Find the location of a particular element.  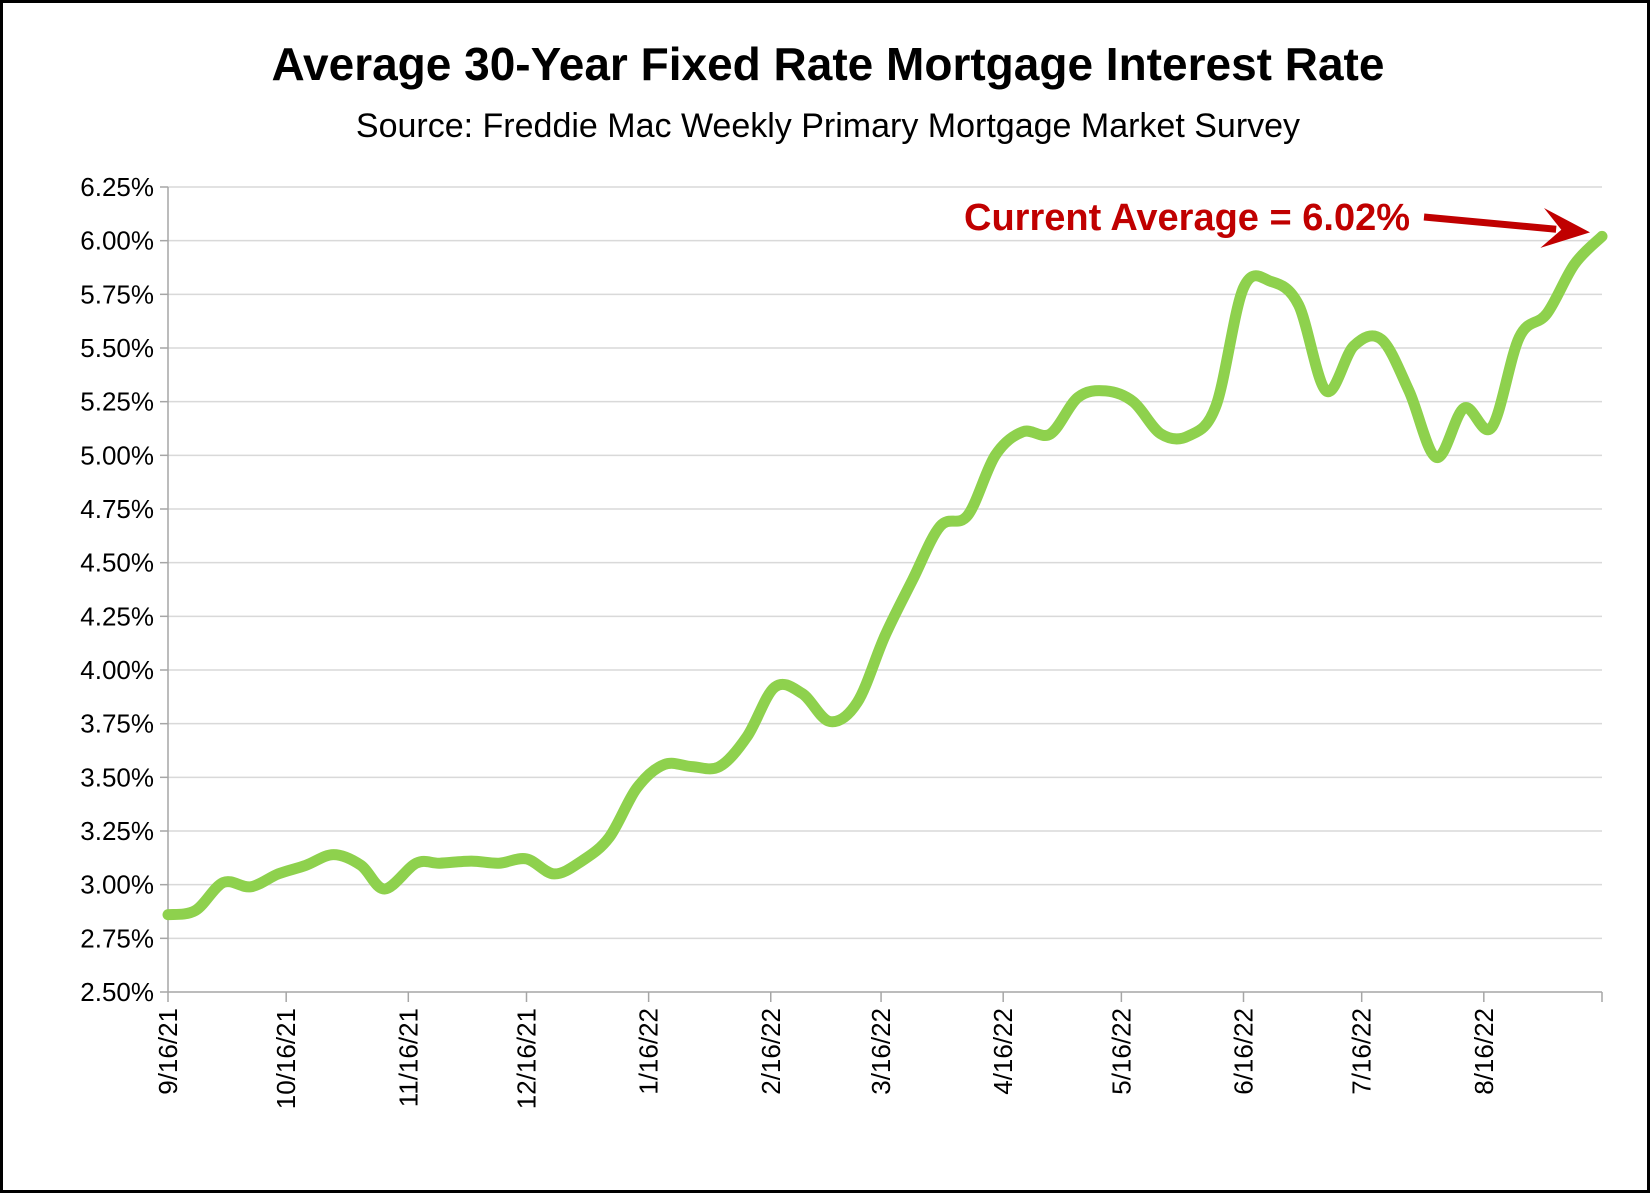

annotation-arrow-shaft is located at coordinates (1490, 223).